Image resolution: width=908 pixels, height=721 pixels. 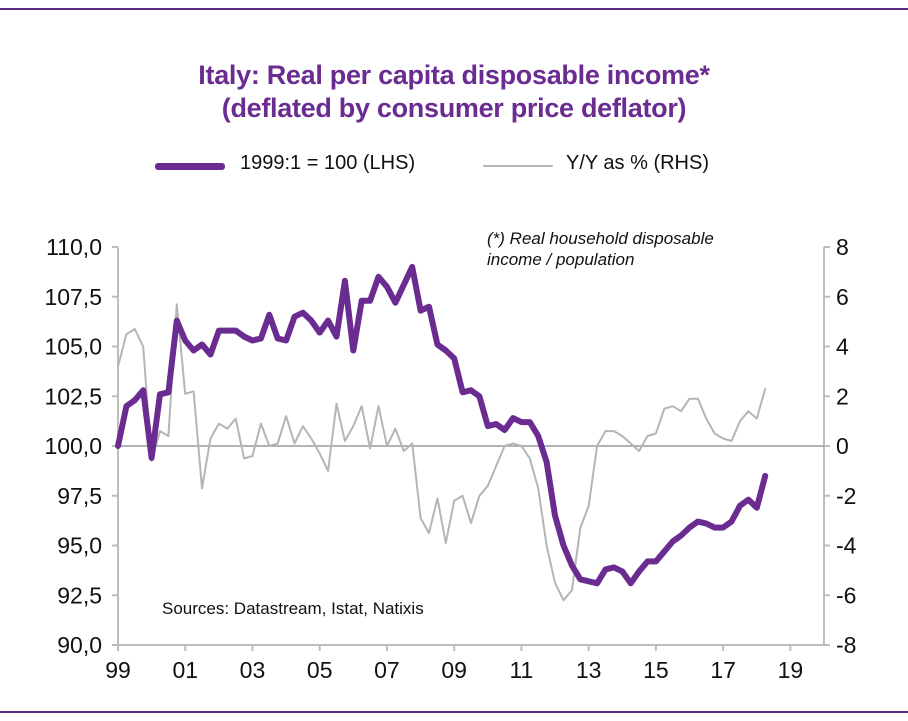 What do you see at coordinates (454, 108) in the screenshot?
I see `chart-subtitle: (deflated by consumer price deflator)` at bounding box center [454, 108].